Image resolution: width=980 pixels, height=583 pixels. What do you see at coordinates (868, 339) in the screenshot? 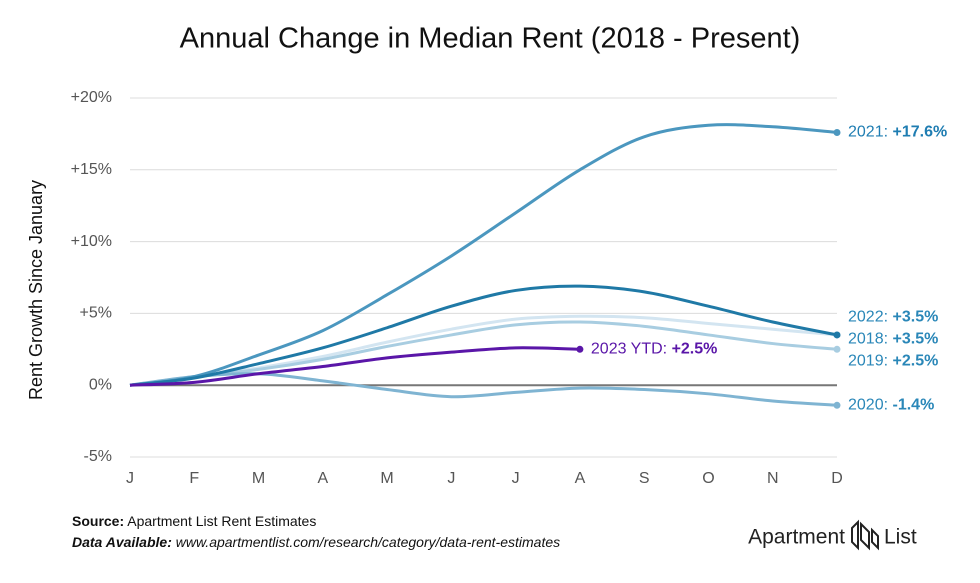
I see `series-name: 2018:` at bounding box center [868, 339].